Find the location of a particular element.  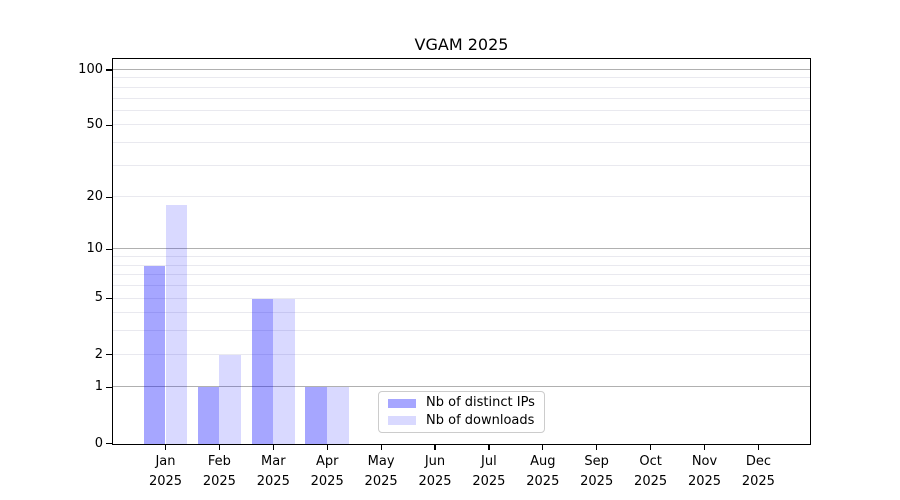

y-tick-label-20: 20 is located at coordinates (94, 197).